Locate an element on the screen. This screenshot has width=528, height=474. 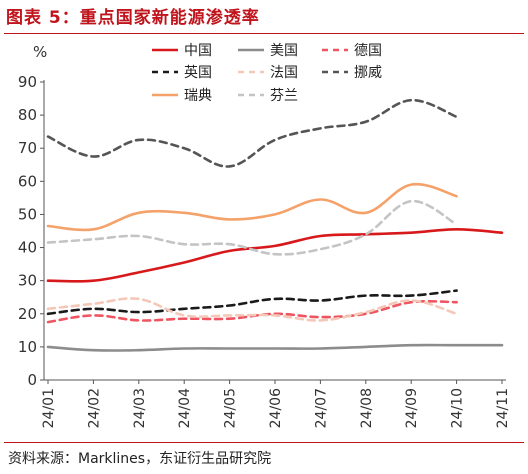
x-tick-label: 24/02 is located at coordinates (94, 408).